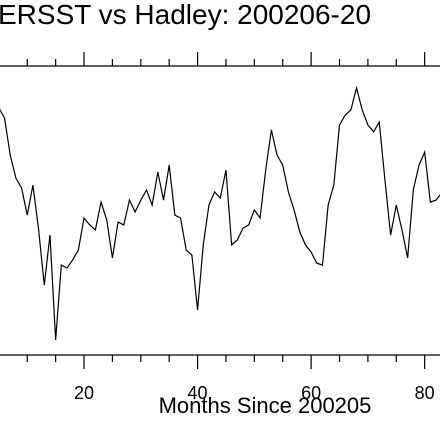  Describe the element at coordinates (198, 393) in the screenshot. I see `x-tick-label: 40` at that location.